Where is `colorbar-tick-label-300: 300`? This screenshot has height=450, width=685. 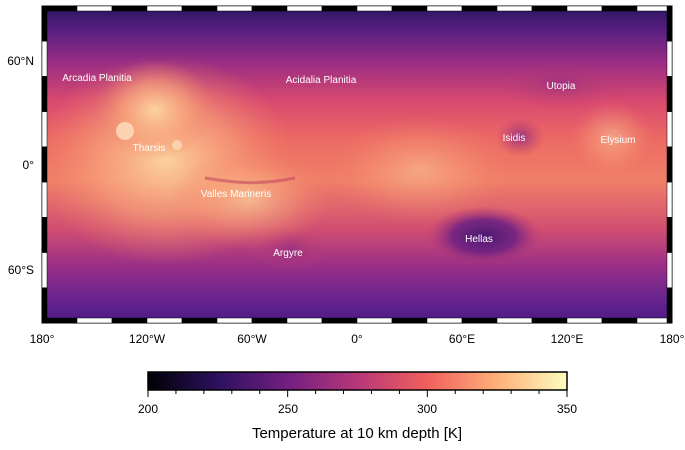 colorbar-tick-label-300: 300 is located at coordinates (427, 409).